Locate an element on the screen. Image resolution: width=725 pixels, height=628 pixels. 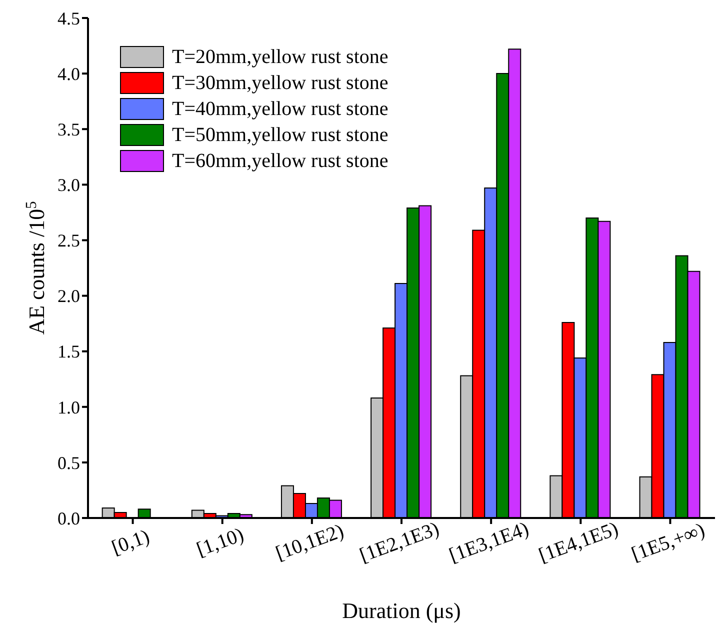
x-tick-label: [0,1) is located at coordinates (130, 542).